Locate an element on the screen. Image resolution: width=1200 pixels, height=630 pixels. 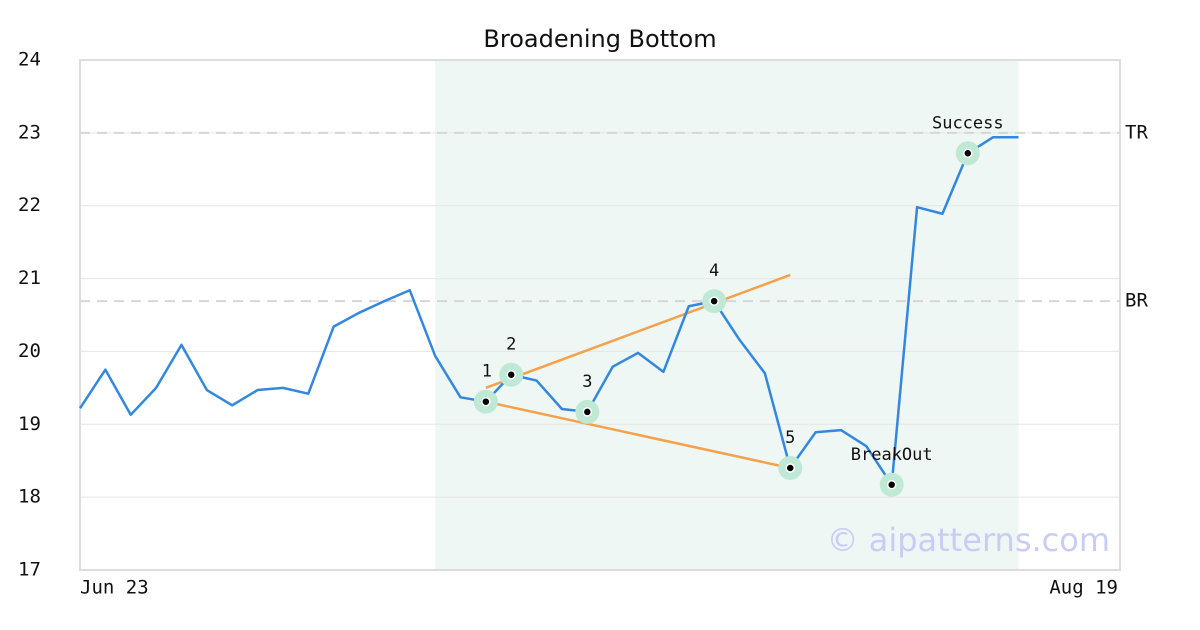
y-tick-label: 22 is located at coordinates (29, 205).